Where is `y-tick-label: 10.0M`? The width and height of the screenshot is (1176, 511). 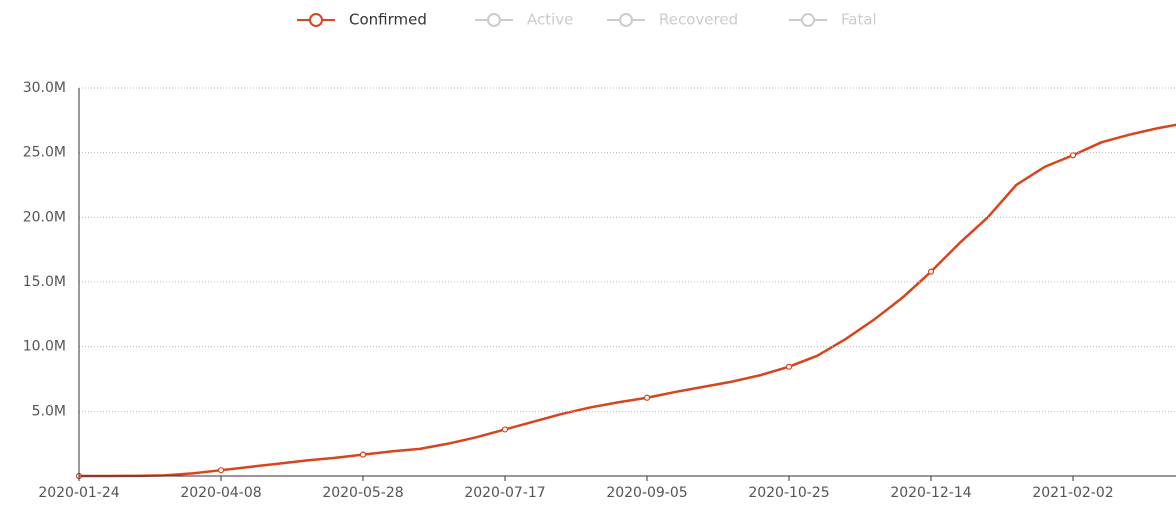
y-tick-label: 10.0M is located at coordinates (44, 347).